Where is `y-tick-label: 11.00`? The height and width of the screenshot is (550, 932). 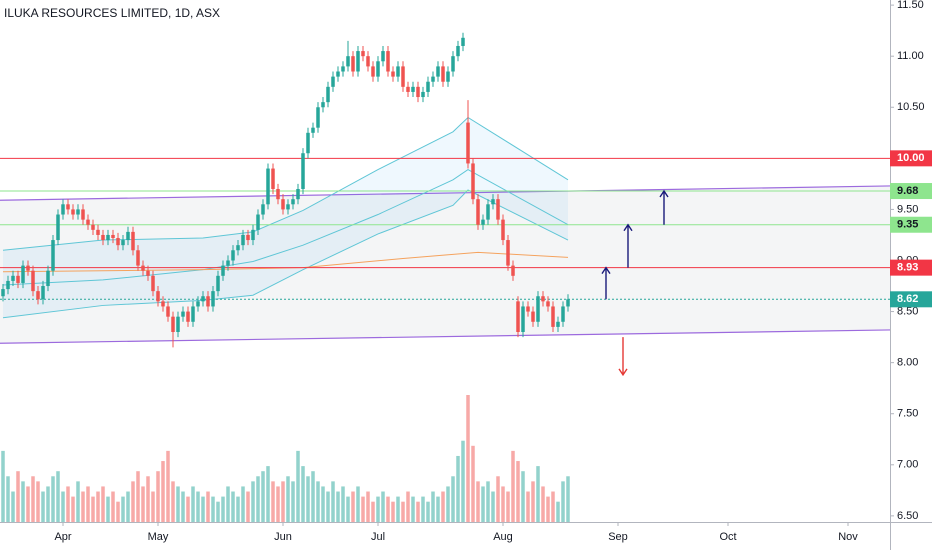 y-tick-label: 11.00 is located at coordinates (910, 56).